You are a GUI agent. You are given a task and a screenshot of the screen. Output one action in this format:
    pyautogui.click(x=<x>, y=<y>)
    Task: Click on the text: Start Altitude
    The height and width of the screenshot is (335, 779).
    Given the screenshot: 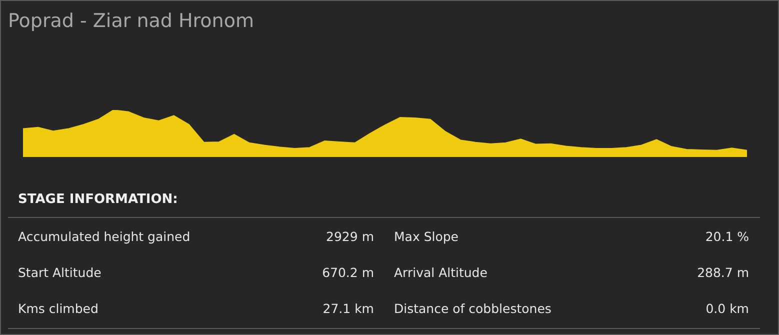 What is the action you would take?
    pyautogui.click(x=60, y=272)
    